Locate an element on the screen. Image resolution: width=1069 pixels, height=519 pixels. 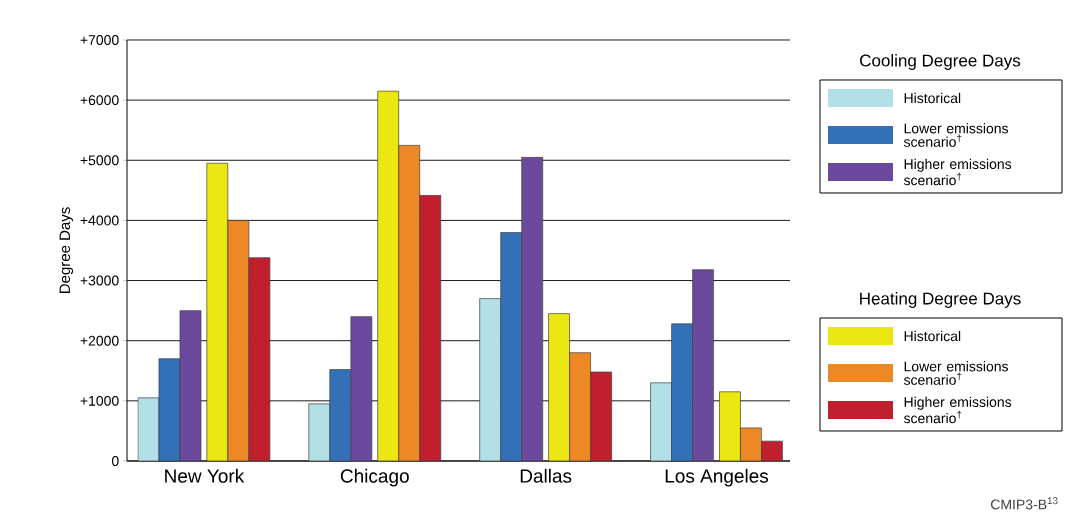
y-tick-label: +3000 is located at coordinates (99, 280).